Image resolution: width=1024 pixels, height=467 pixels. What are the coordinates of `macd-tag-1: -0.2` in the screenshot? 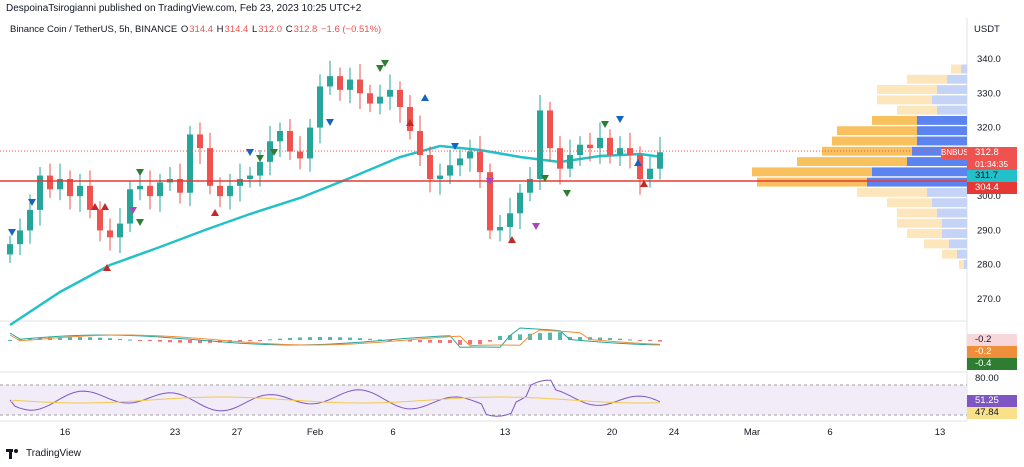 It's located at (992, 340).